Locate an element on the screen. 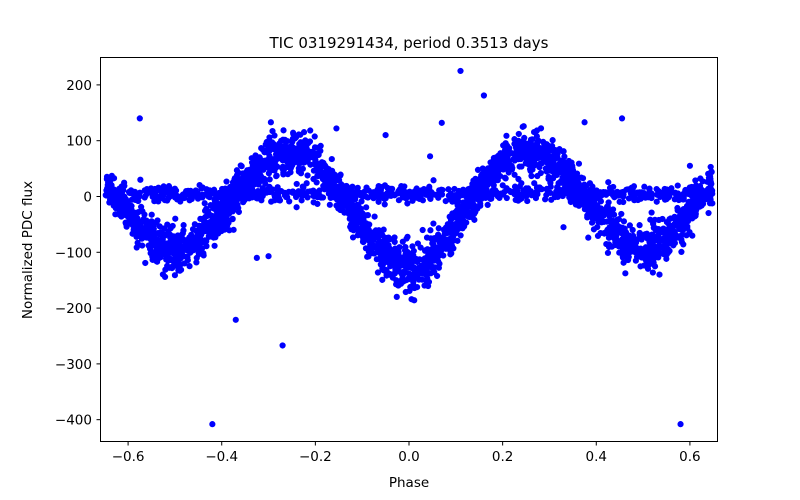 The image size is (800, 500). x-tick-label: 0.4 is located at coordinates (596, 457).